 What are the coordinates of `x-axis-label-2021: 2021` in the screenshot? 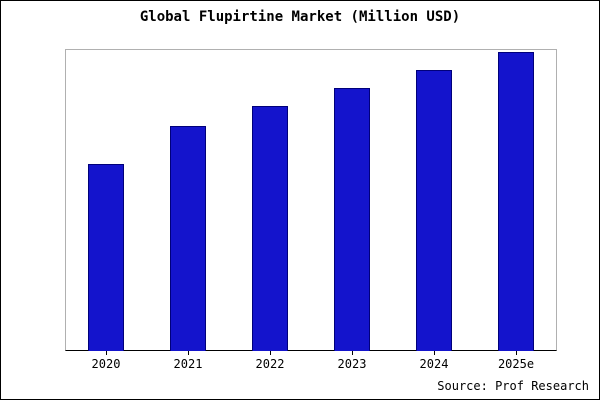 It's located at (188, 364).